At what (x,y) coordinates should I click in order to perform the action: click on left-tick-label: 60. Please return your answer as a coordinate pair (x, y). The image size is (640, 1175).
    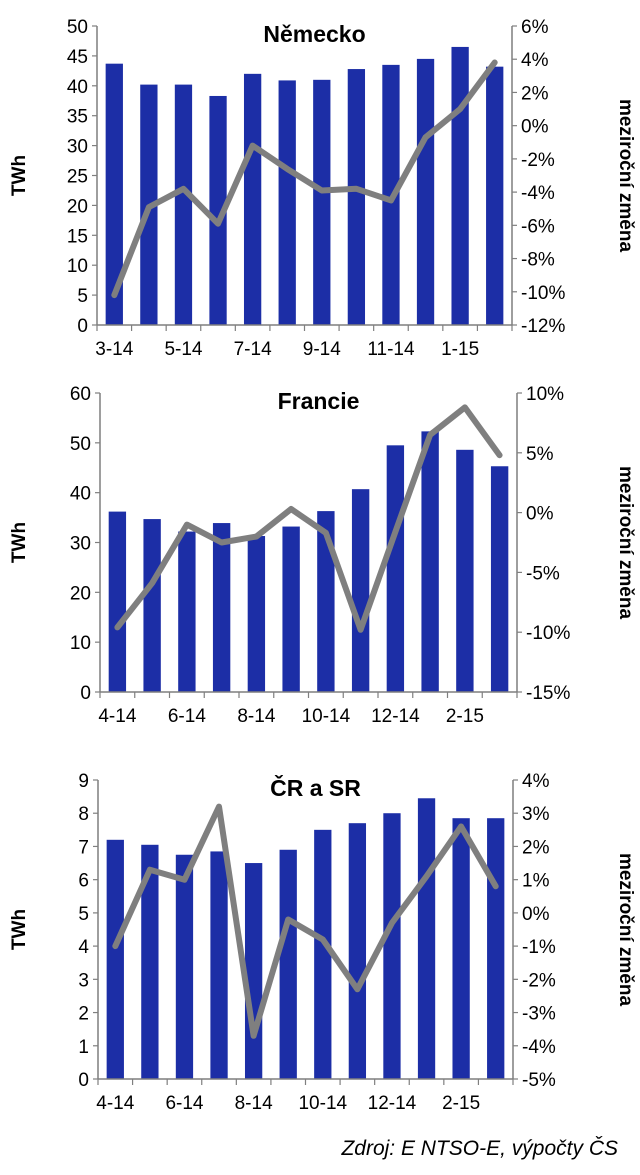
    Looking at the image, I should click on (80, 394).